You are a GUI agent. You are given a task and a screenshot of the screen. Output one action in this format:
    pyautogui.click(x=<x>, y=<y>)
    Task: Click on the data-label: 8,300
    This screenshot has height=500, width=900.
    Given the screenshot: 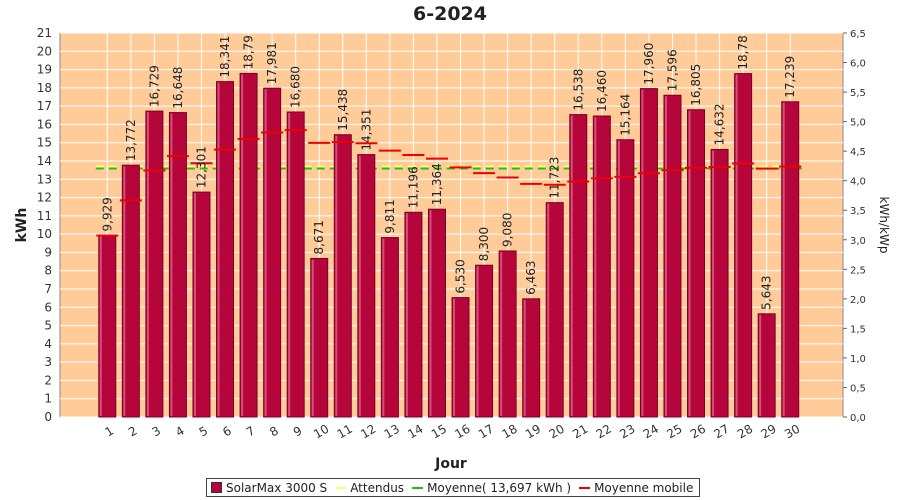 What is the action you would take?
    pyautogui.click(x=484, y=244)
    